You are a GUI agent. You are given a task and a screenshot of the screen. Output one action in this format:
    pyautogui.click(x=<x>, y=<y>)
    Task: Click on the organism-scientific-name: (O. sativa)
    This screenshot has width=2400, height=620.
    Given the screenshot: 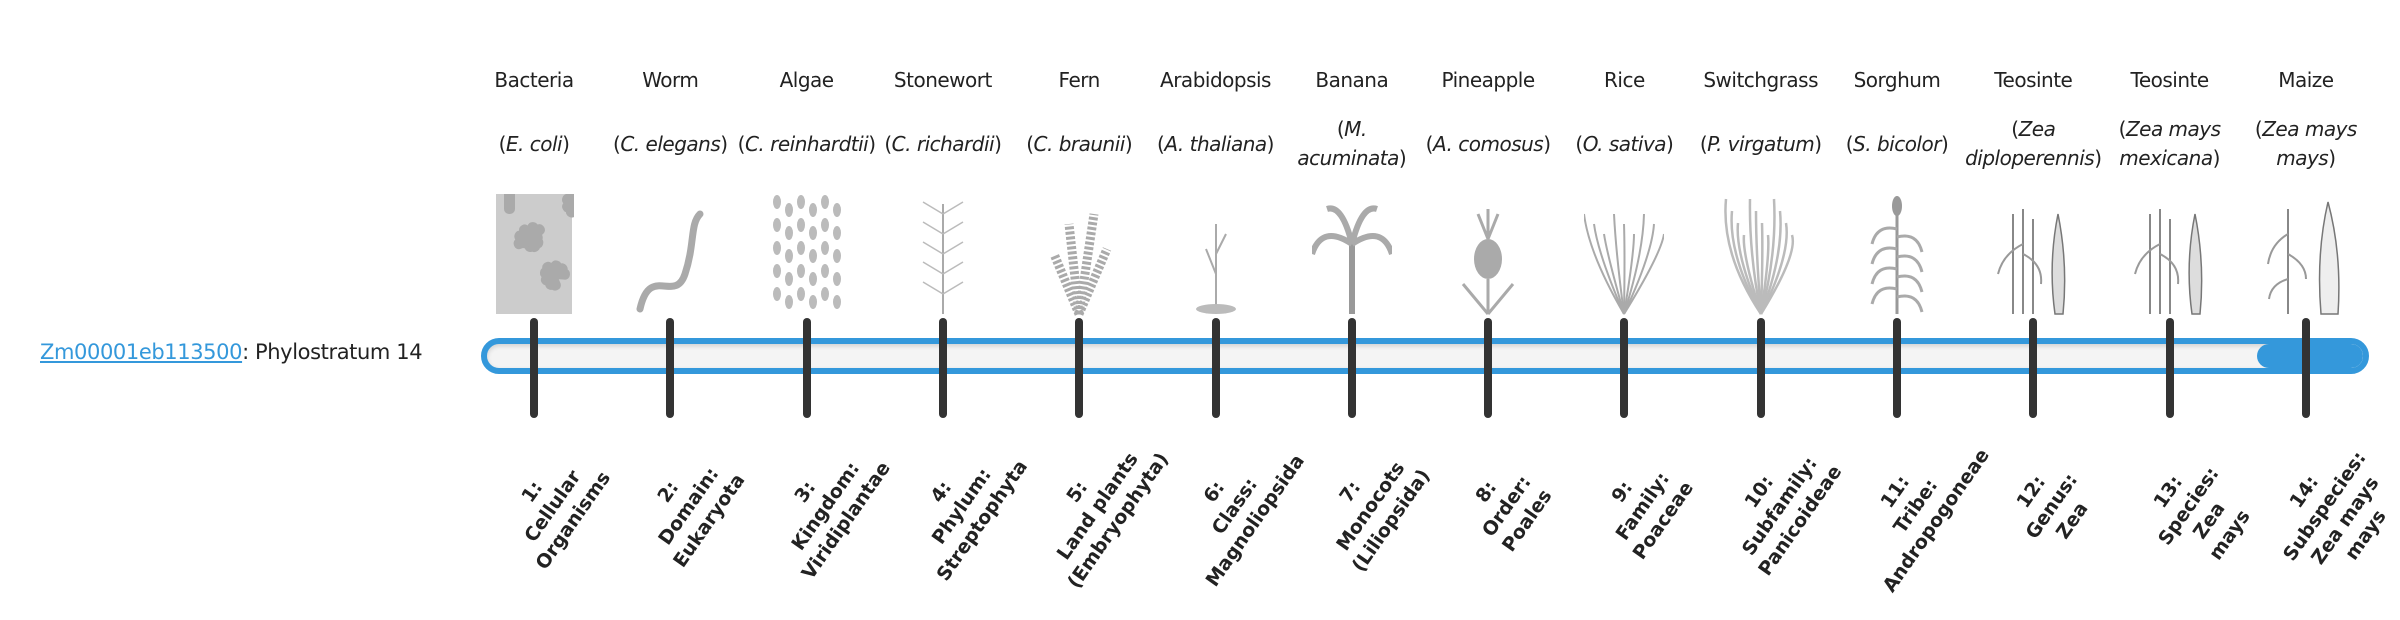 What is the action you would take?
    pyautogui.click(x=1624, y=143)
    